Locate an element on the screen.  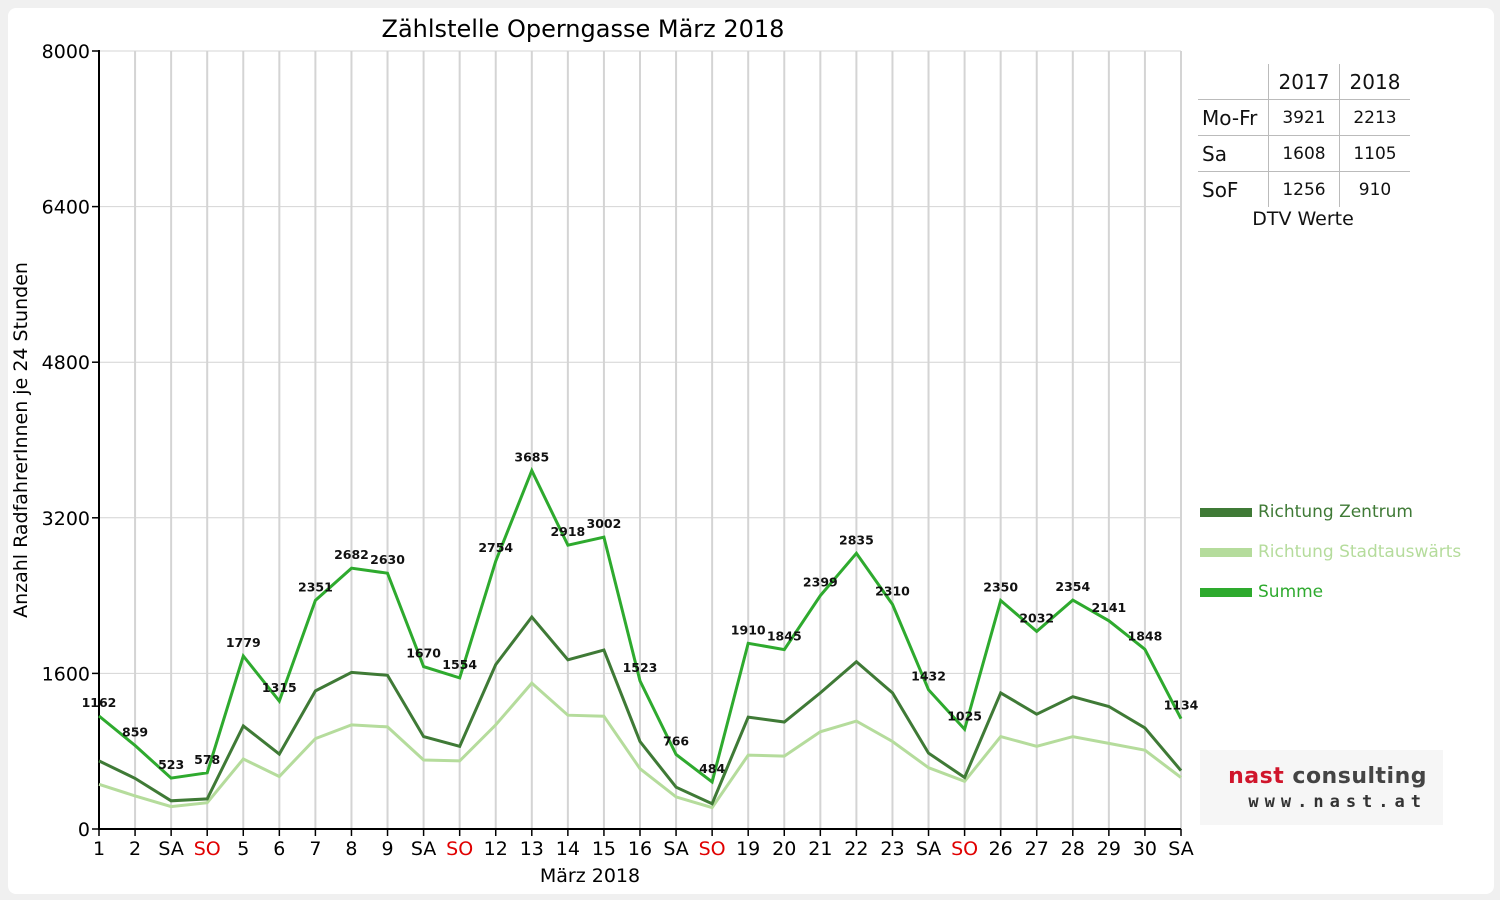
x-tick-label: 13 is located at coordinates (532, 849).